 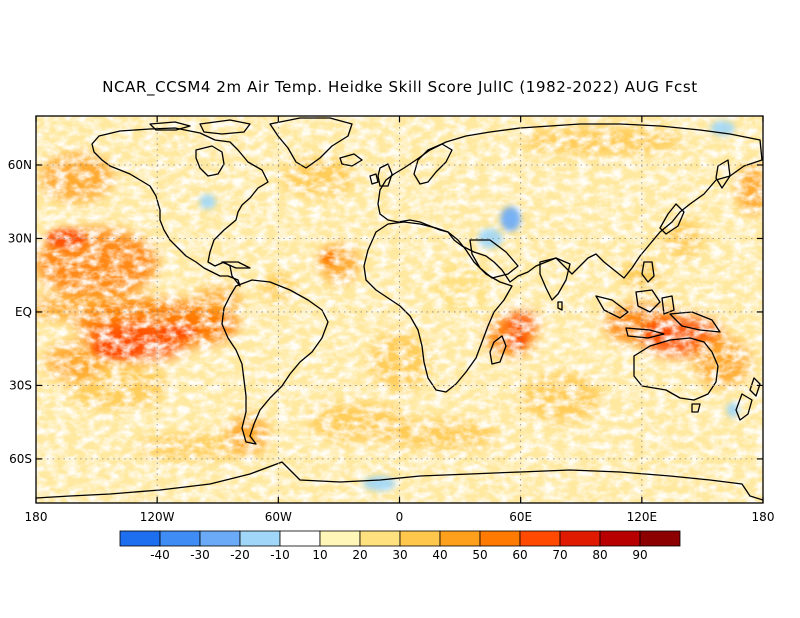 I want to click on lon-label: 120E, so click(x=642, y=517).